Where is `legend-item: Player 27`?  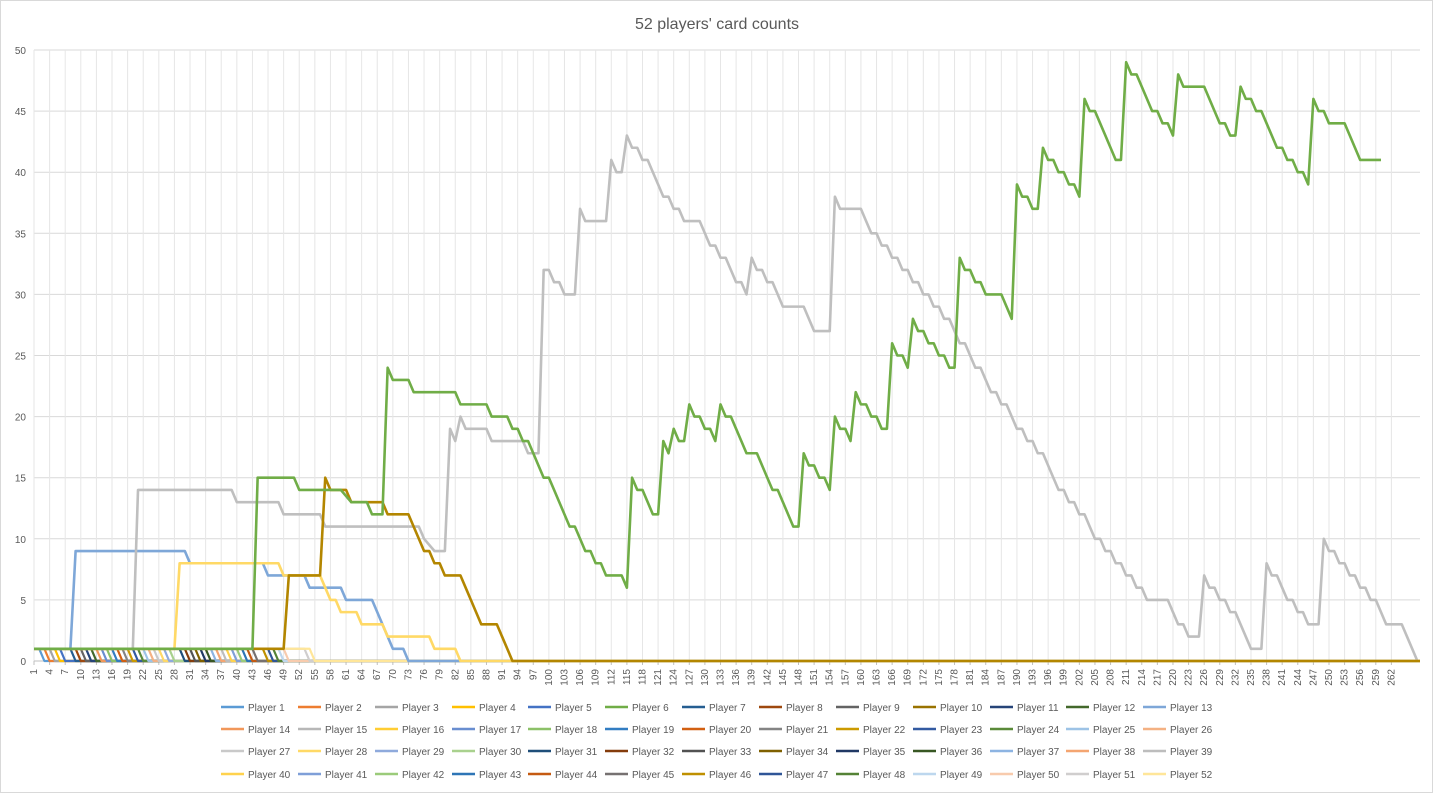
legend-item: Player 27 is located at coordinates (256, 752).